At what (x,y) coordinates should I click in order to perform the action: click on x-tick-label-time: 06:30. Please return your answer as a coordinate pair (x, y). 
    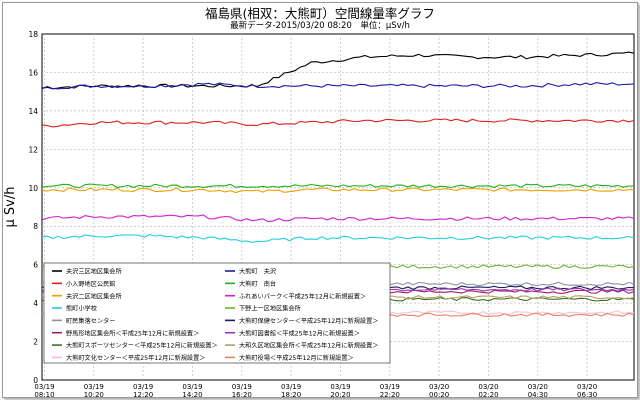
    Looking at the image, I should click on (587, 395).